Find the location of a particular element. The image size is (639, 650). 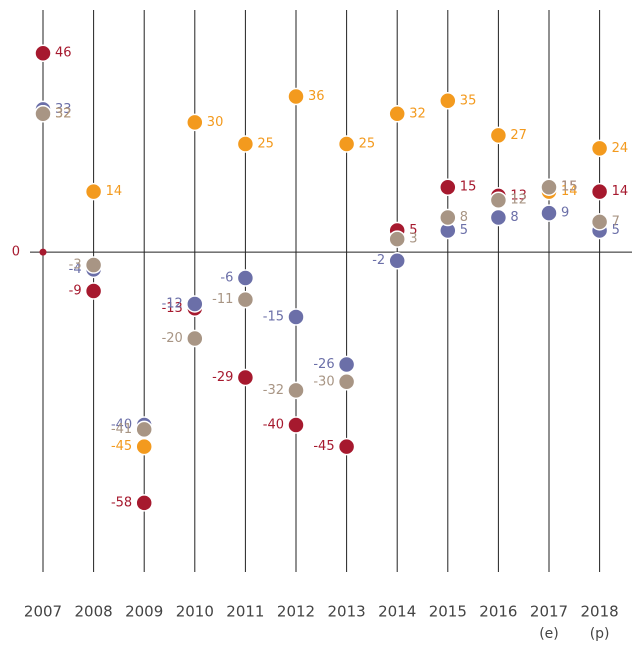

data-label: -9 is located at coordinates (75, 291).